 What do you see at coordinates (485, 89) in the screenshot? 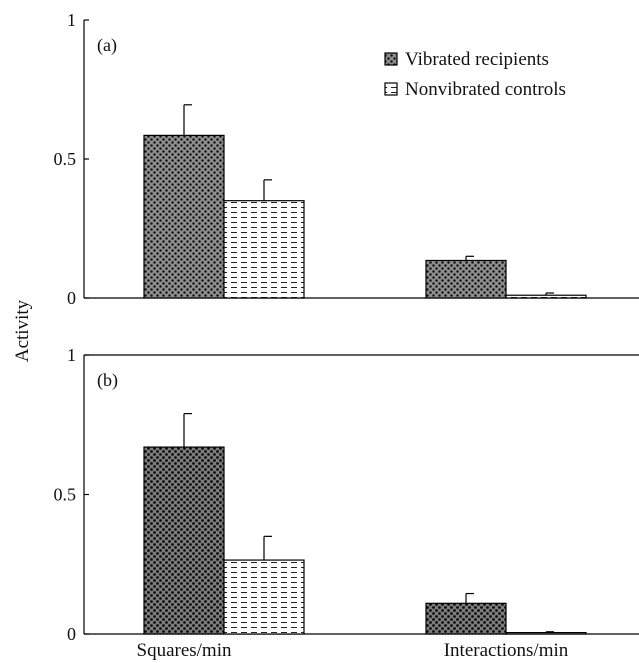
I see `legend-label-control: Nonvibrated controls` at bounding box center [485, 89].